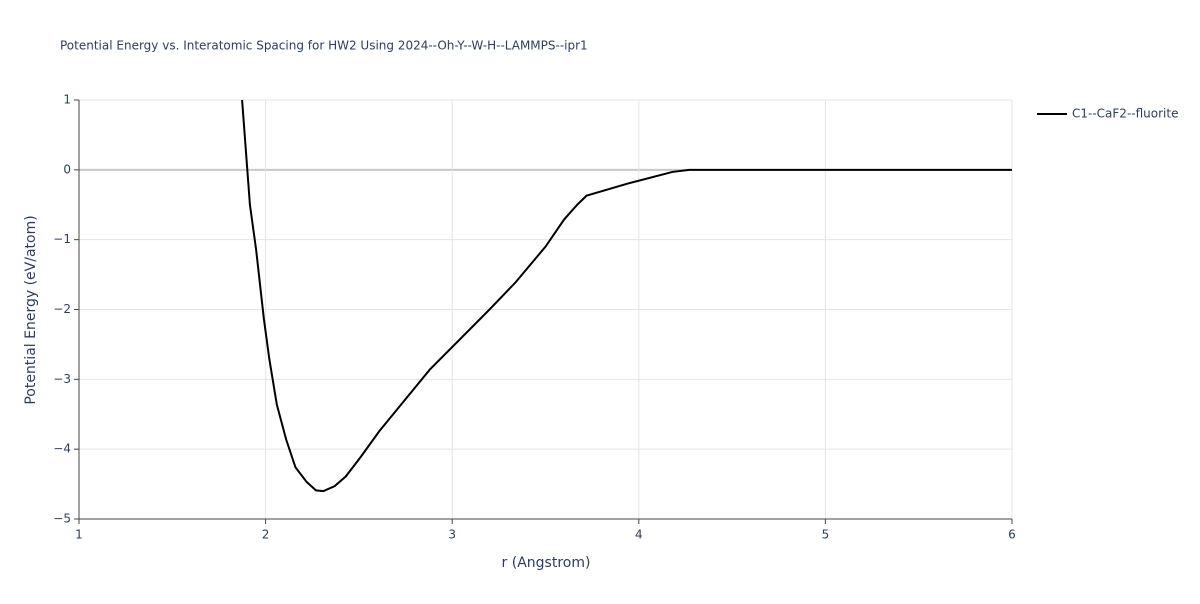 This screenshot has width=1200, height=604. I want to click on x-tick-label: 3, so click(452, 535).